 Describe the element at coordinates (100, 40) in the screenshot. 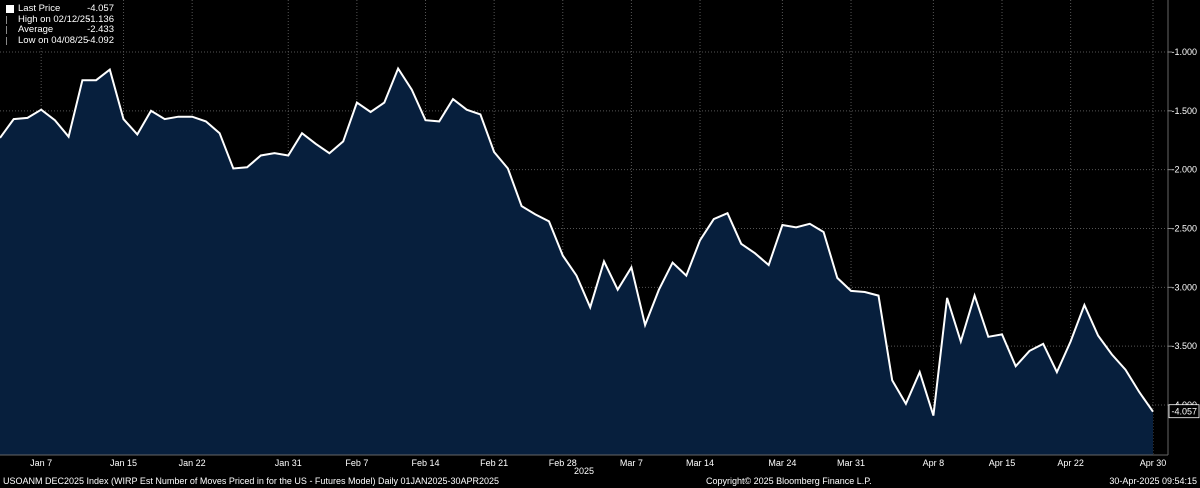

I see `legend-value: -4.092` at that location.